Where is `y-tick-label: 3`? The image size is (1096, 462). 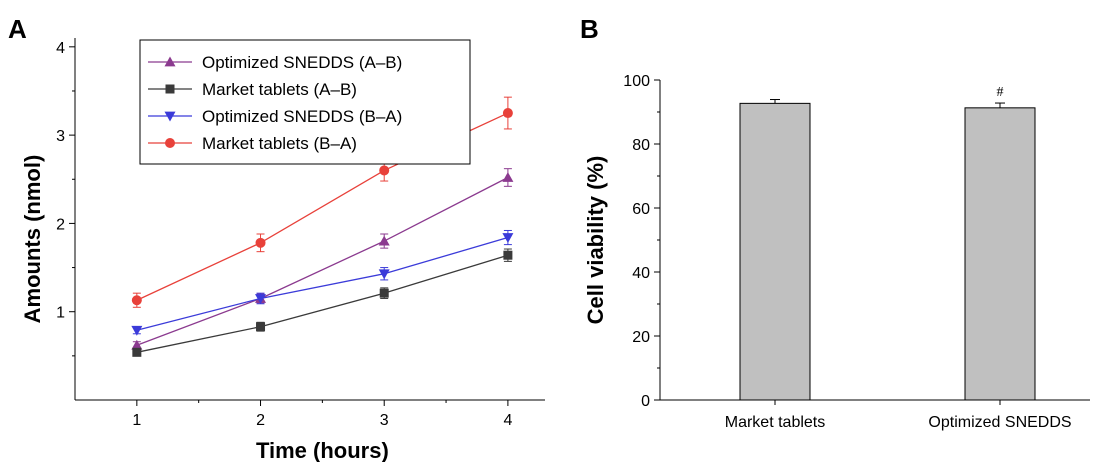 y-tick-label: 3 is located at coordinates (60, 136).